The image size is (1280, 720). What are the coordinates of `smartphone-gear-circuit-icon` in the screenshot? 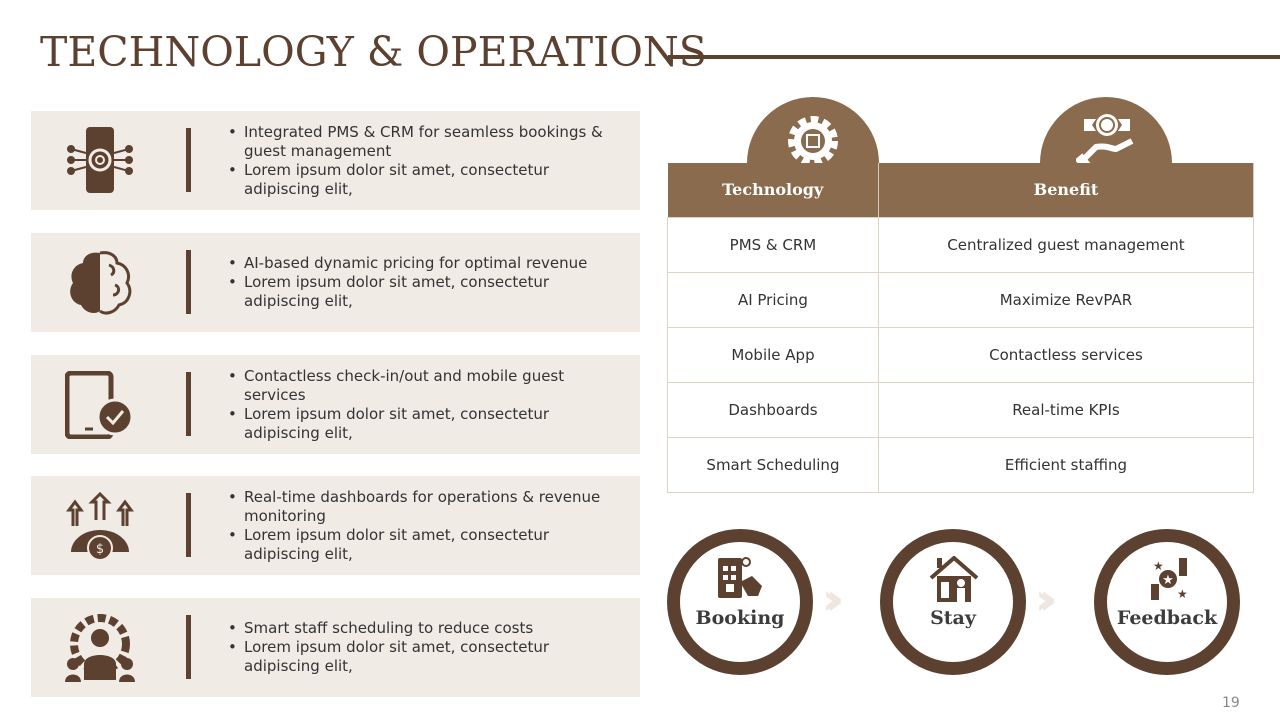 It's located at (100, 160).